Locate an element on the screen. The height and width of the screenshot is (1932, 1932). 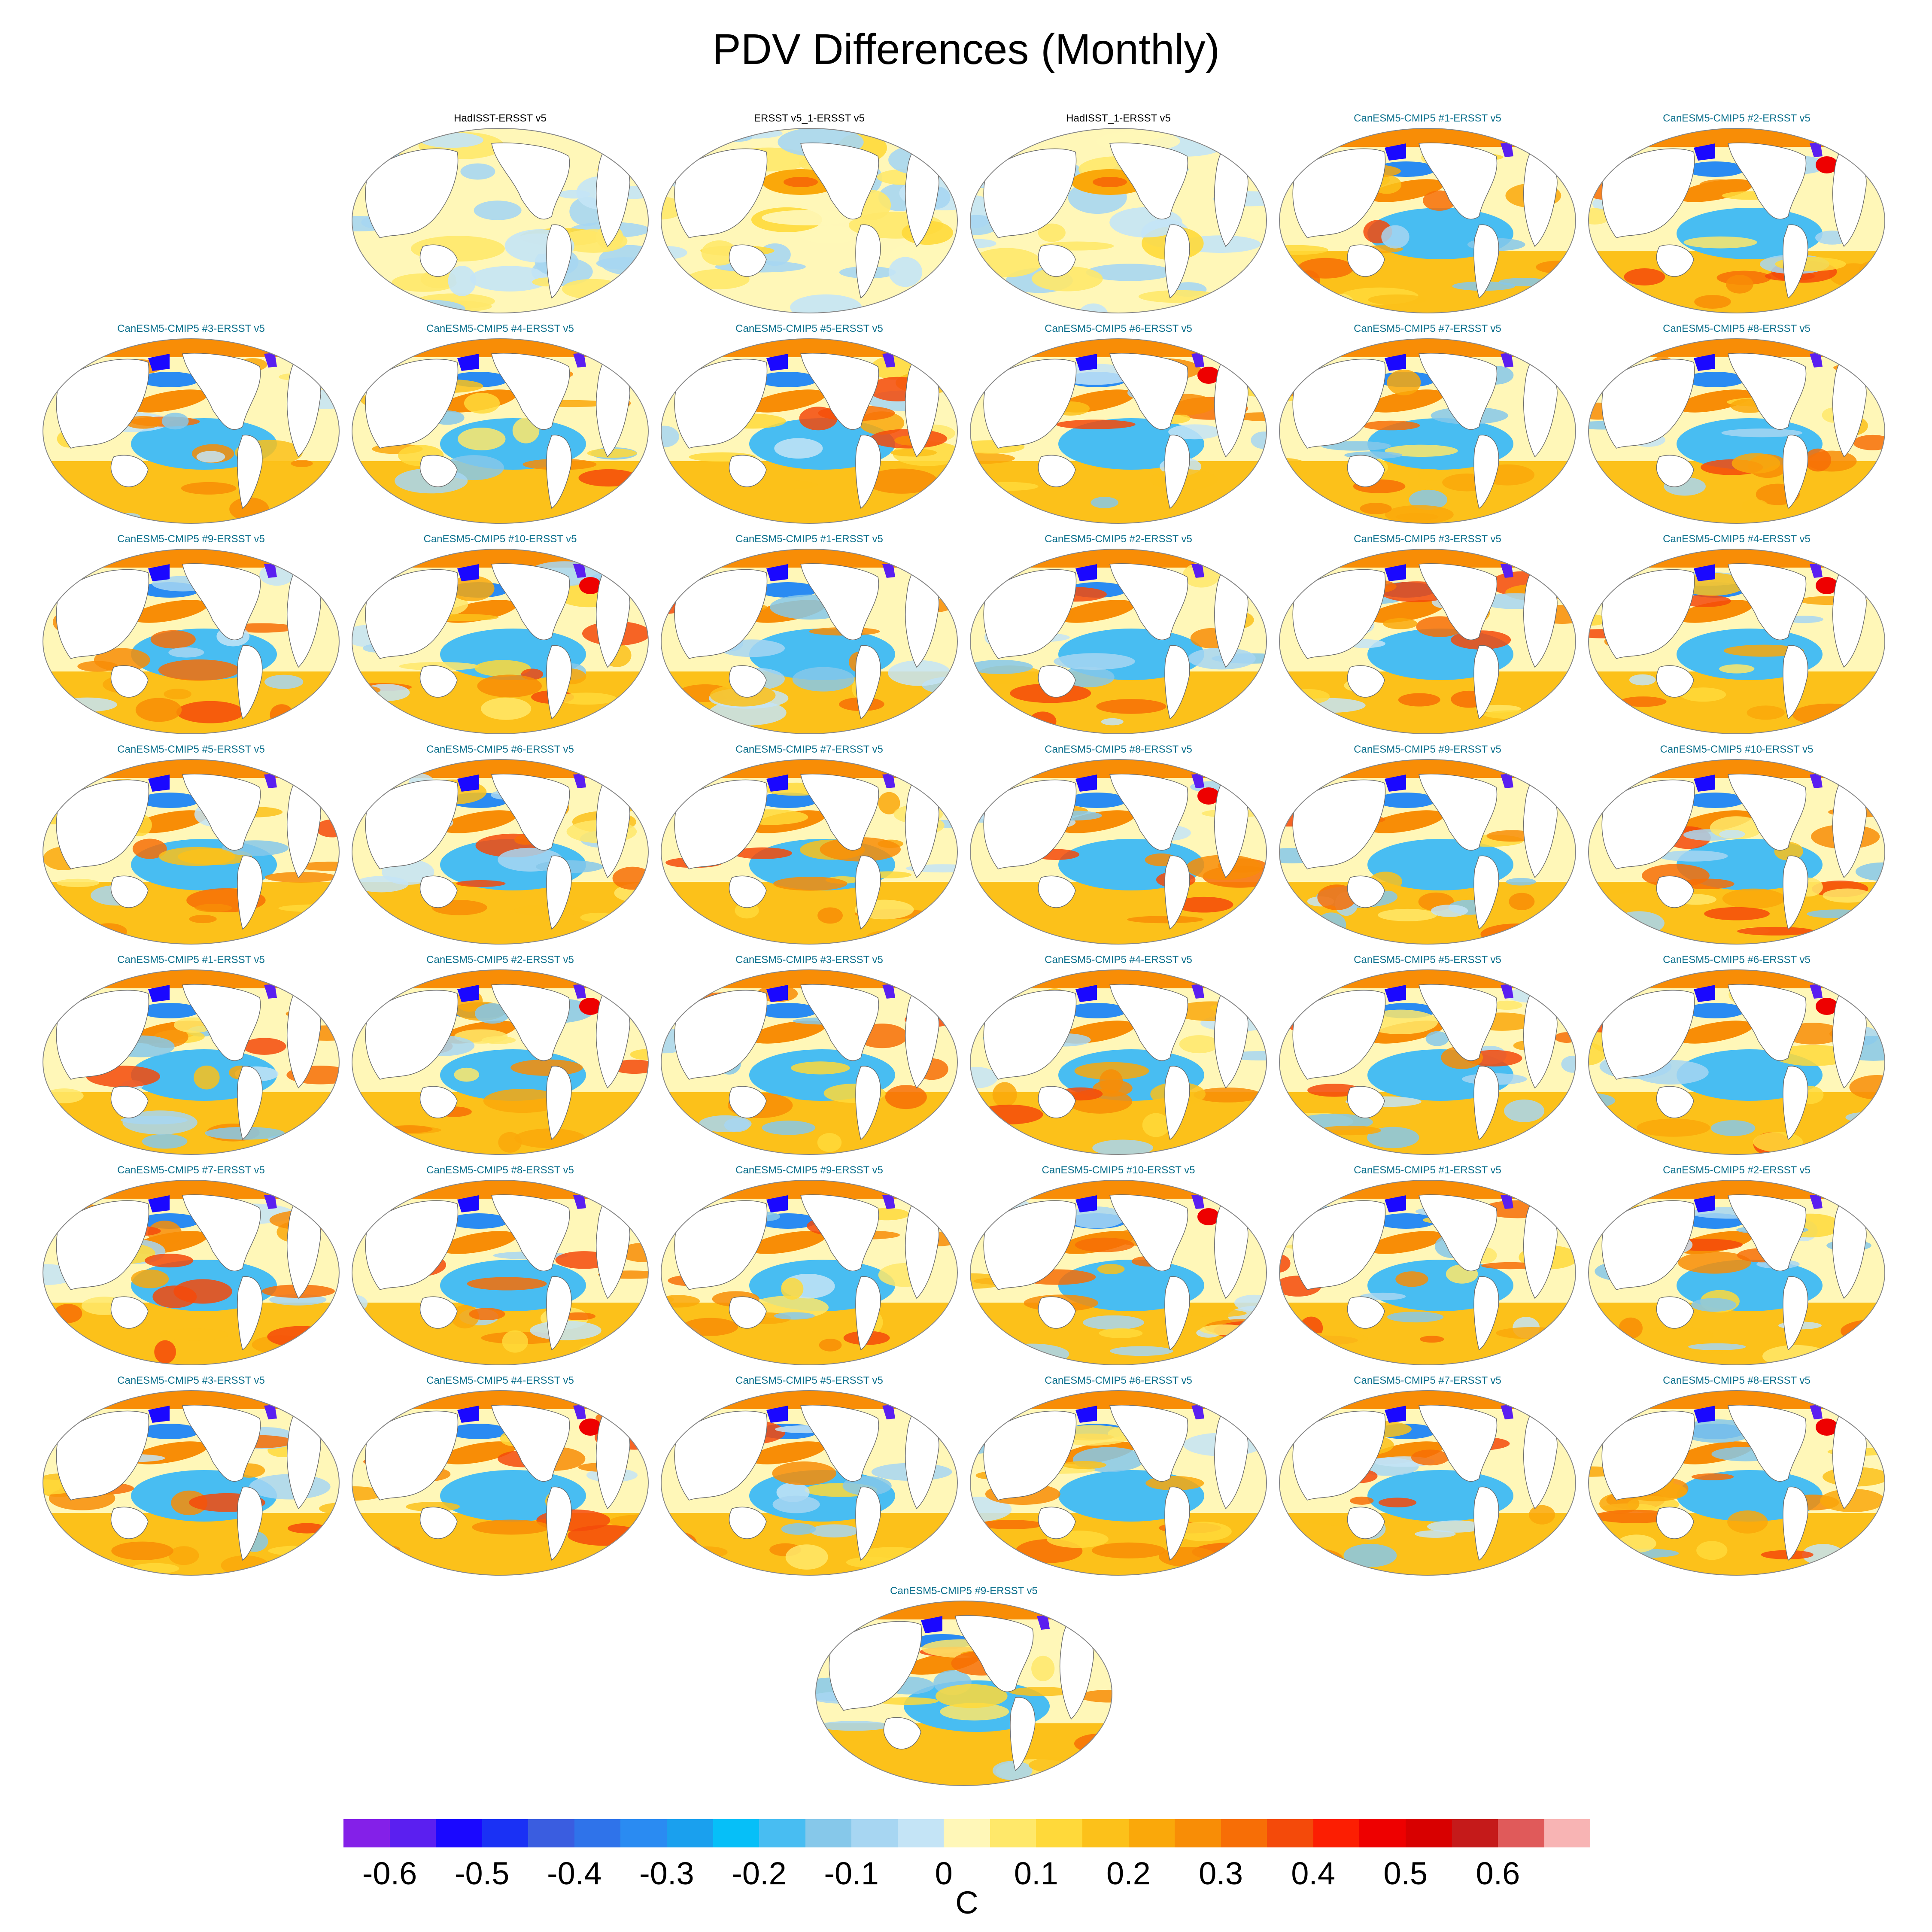
map-panel: CanESM5-CMIP5 #3-ERSST v5 is located at coordinates (191, 426).